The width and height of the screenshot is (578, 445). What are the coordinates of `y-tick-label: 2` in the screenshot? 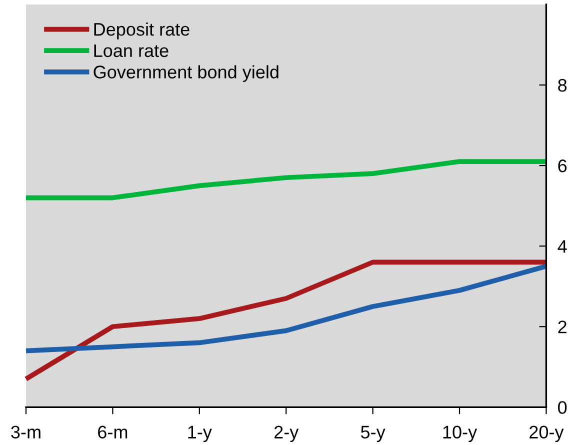 It's located at (562, 327).